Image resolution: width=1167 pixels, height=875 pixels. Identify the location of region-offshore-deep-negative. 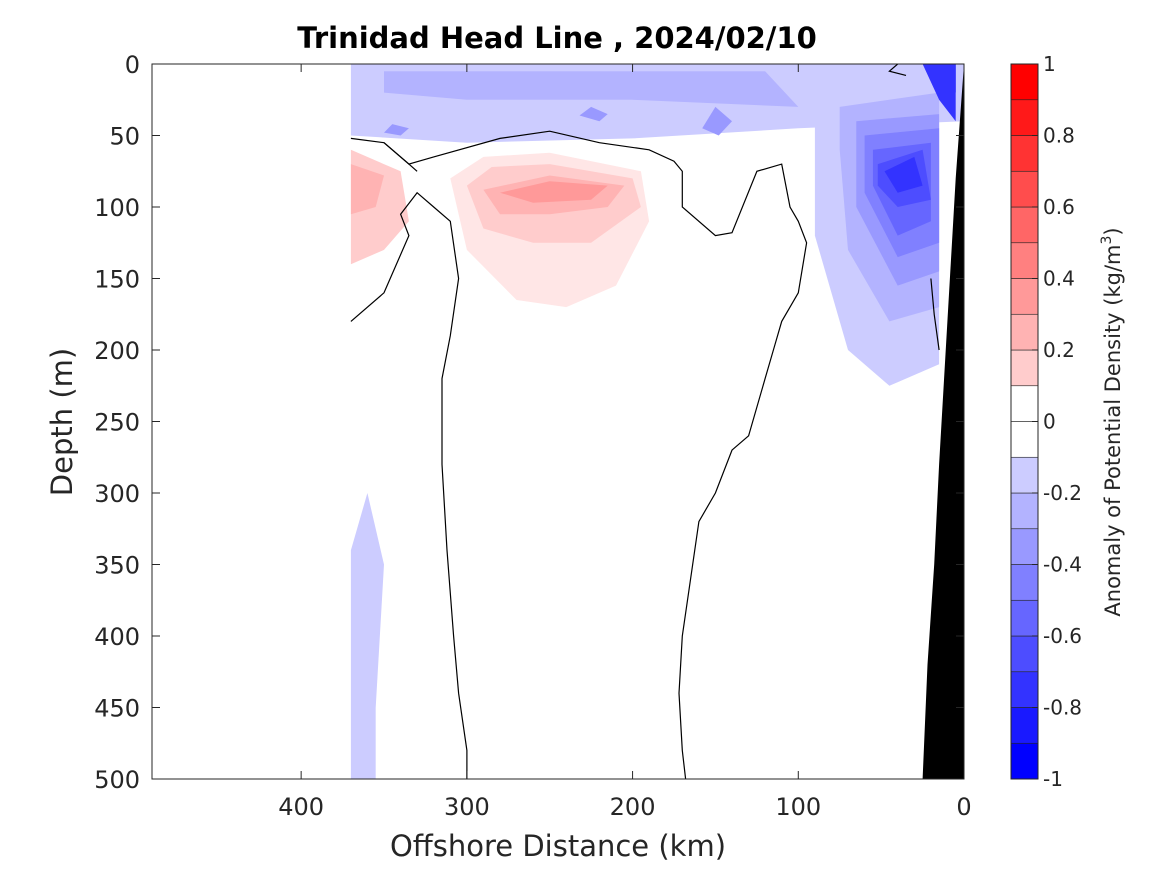
(367, 636).